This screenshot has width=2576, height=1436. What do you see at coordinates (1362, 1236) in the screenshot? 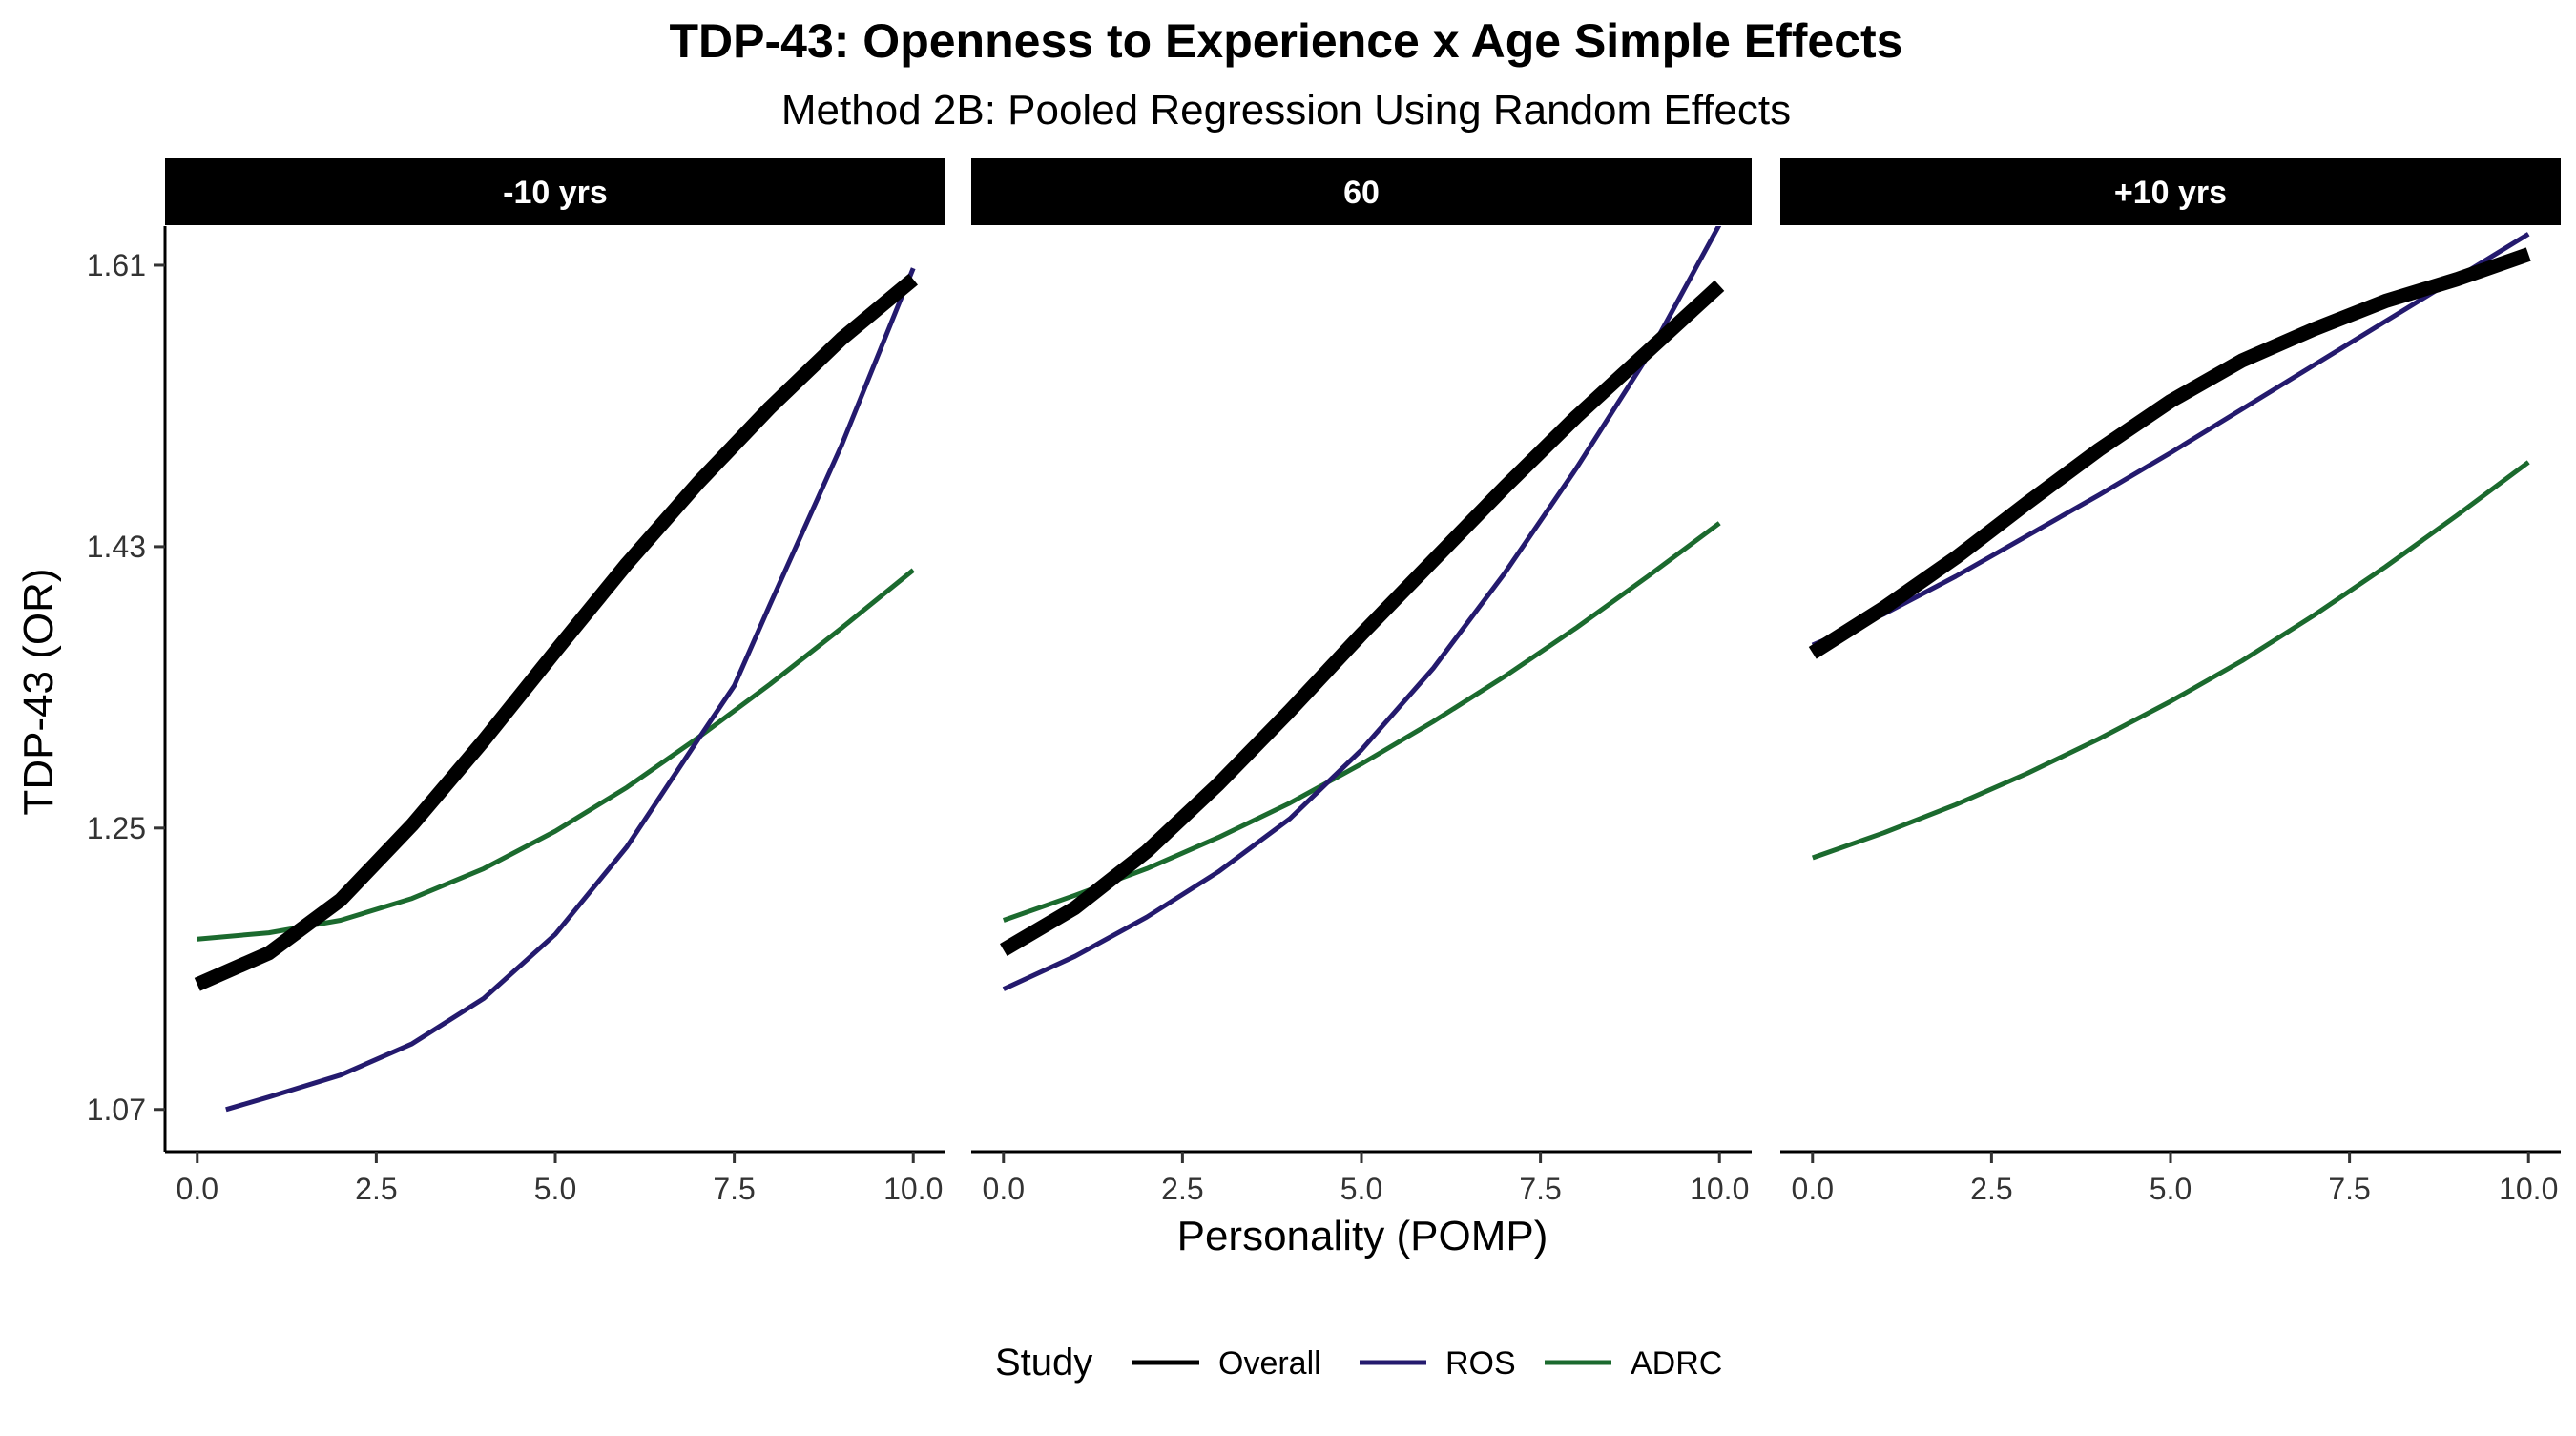
I see `x-axis-label: Personality (POMP)` at bounding box center [1362, 1236].